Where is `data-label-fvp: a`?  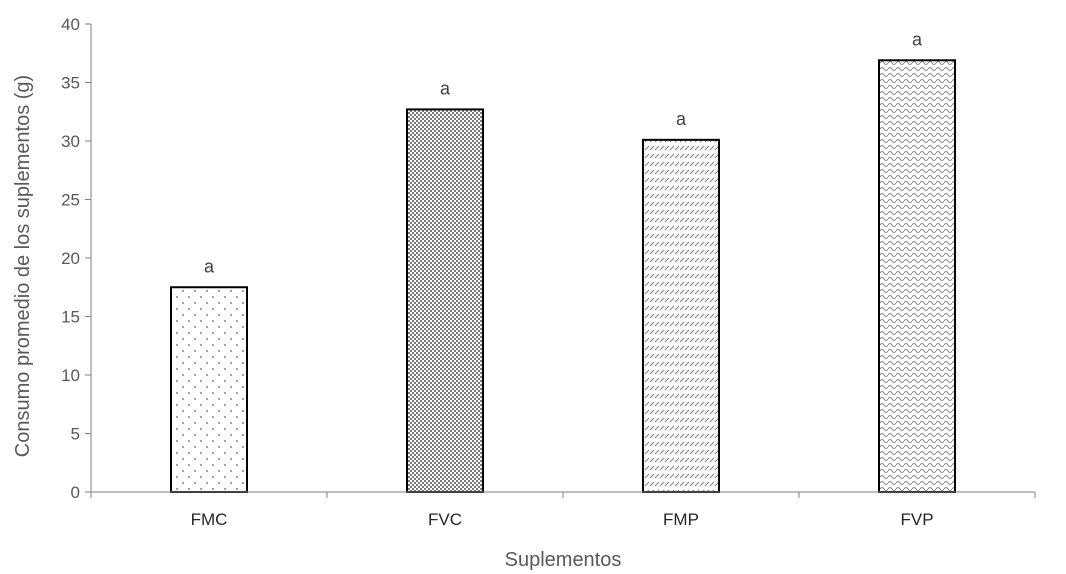 data-label-fvp: a is located at coordinates (917, 39).